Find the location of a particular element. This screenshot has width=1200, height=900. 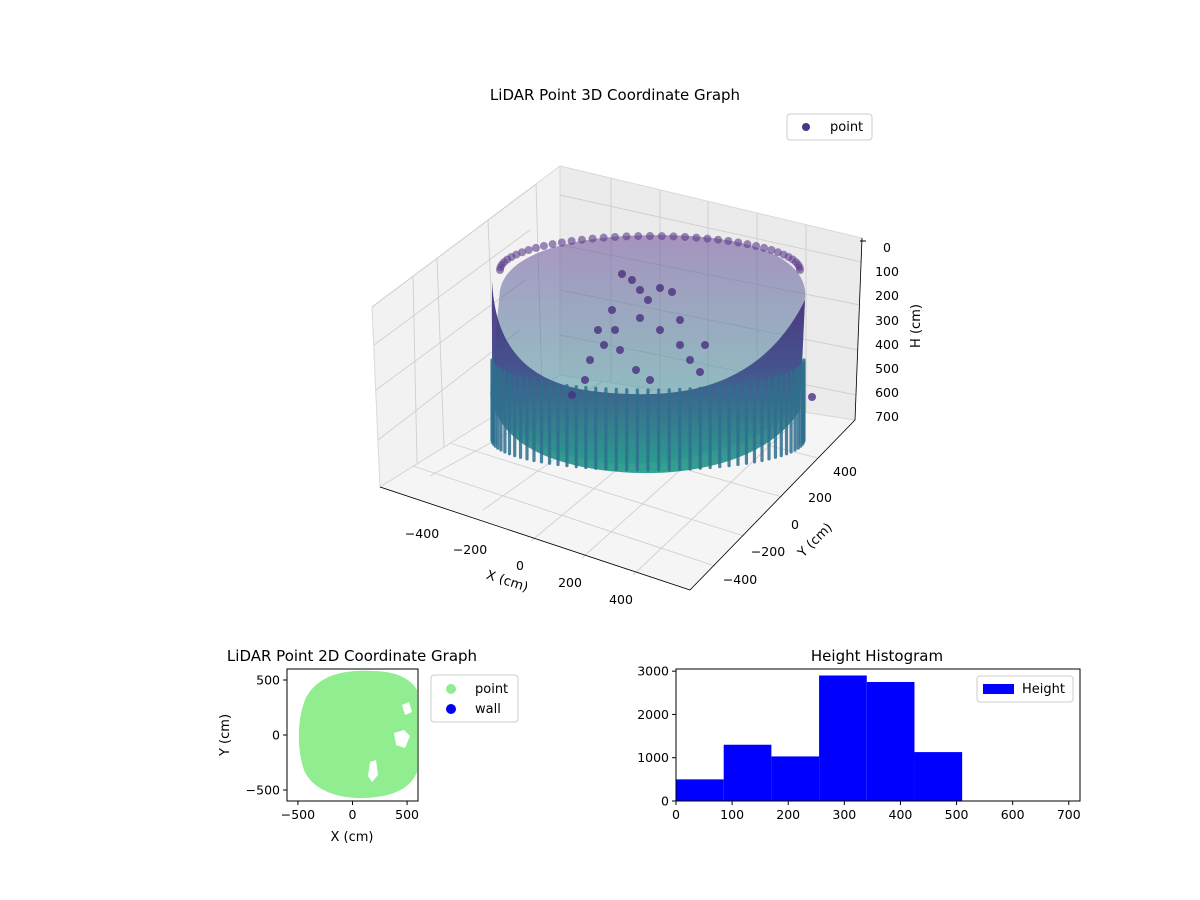

wall-column-marks is located at coordinates (648, 352).